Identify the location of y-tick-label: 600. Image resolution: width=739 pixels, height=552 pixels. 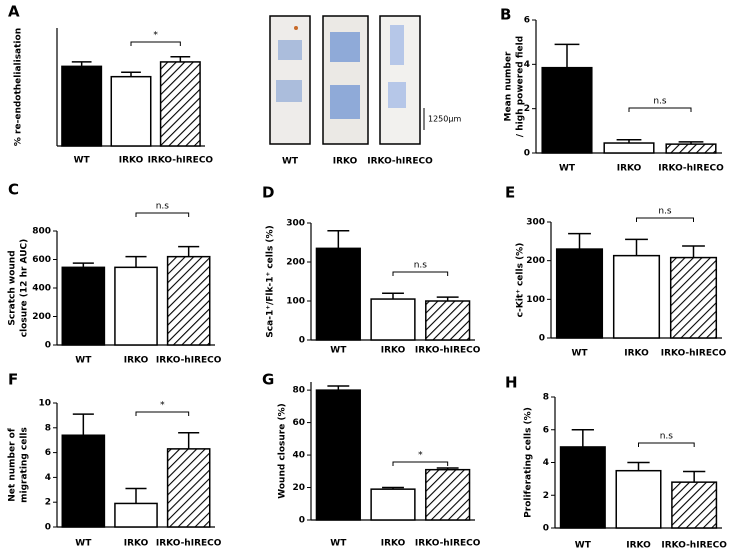
(41, 260).